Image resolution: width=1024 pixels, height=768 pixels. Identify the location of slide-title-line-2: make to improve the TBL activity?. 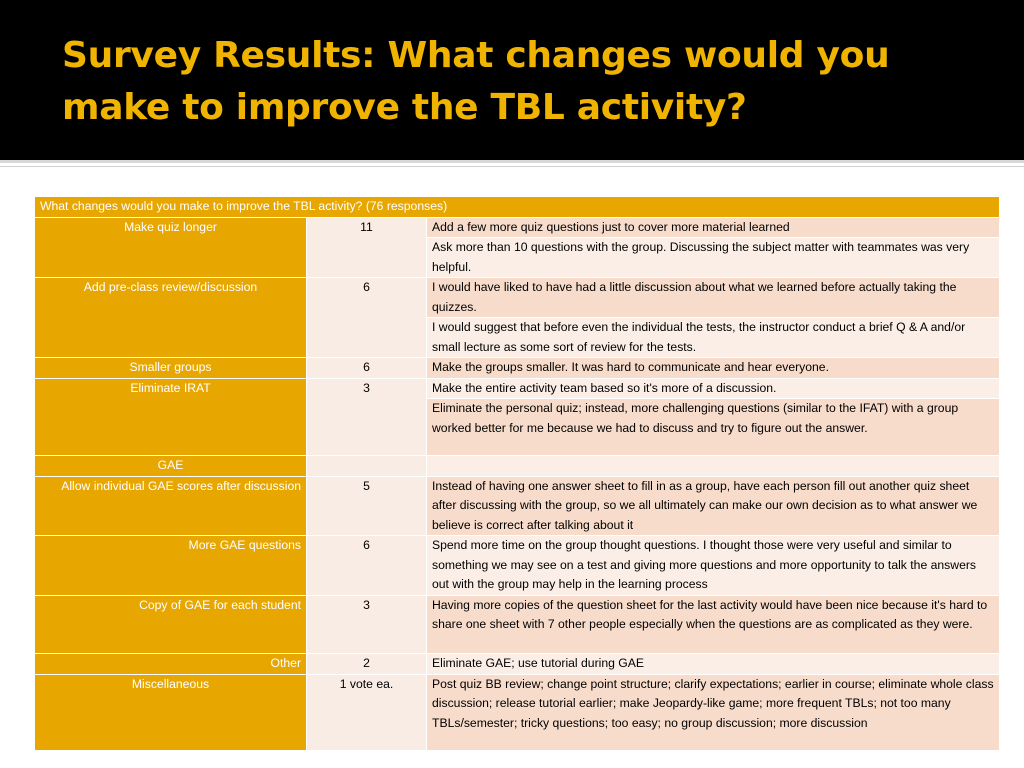
(404, 107).